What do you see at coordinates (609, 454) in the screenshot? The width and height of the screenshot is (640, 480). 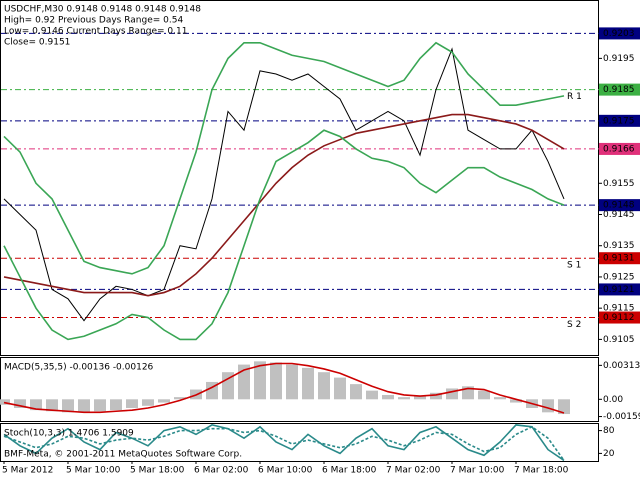 I see `y-tick-label: 20` at bounding box center [609, 454].